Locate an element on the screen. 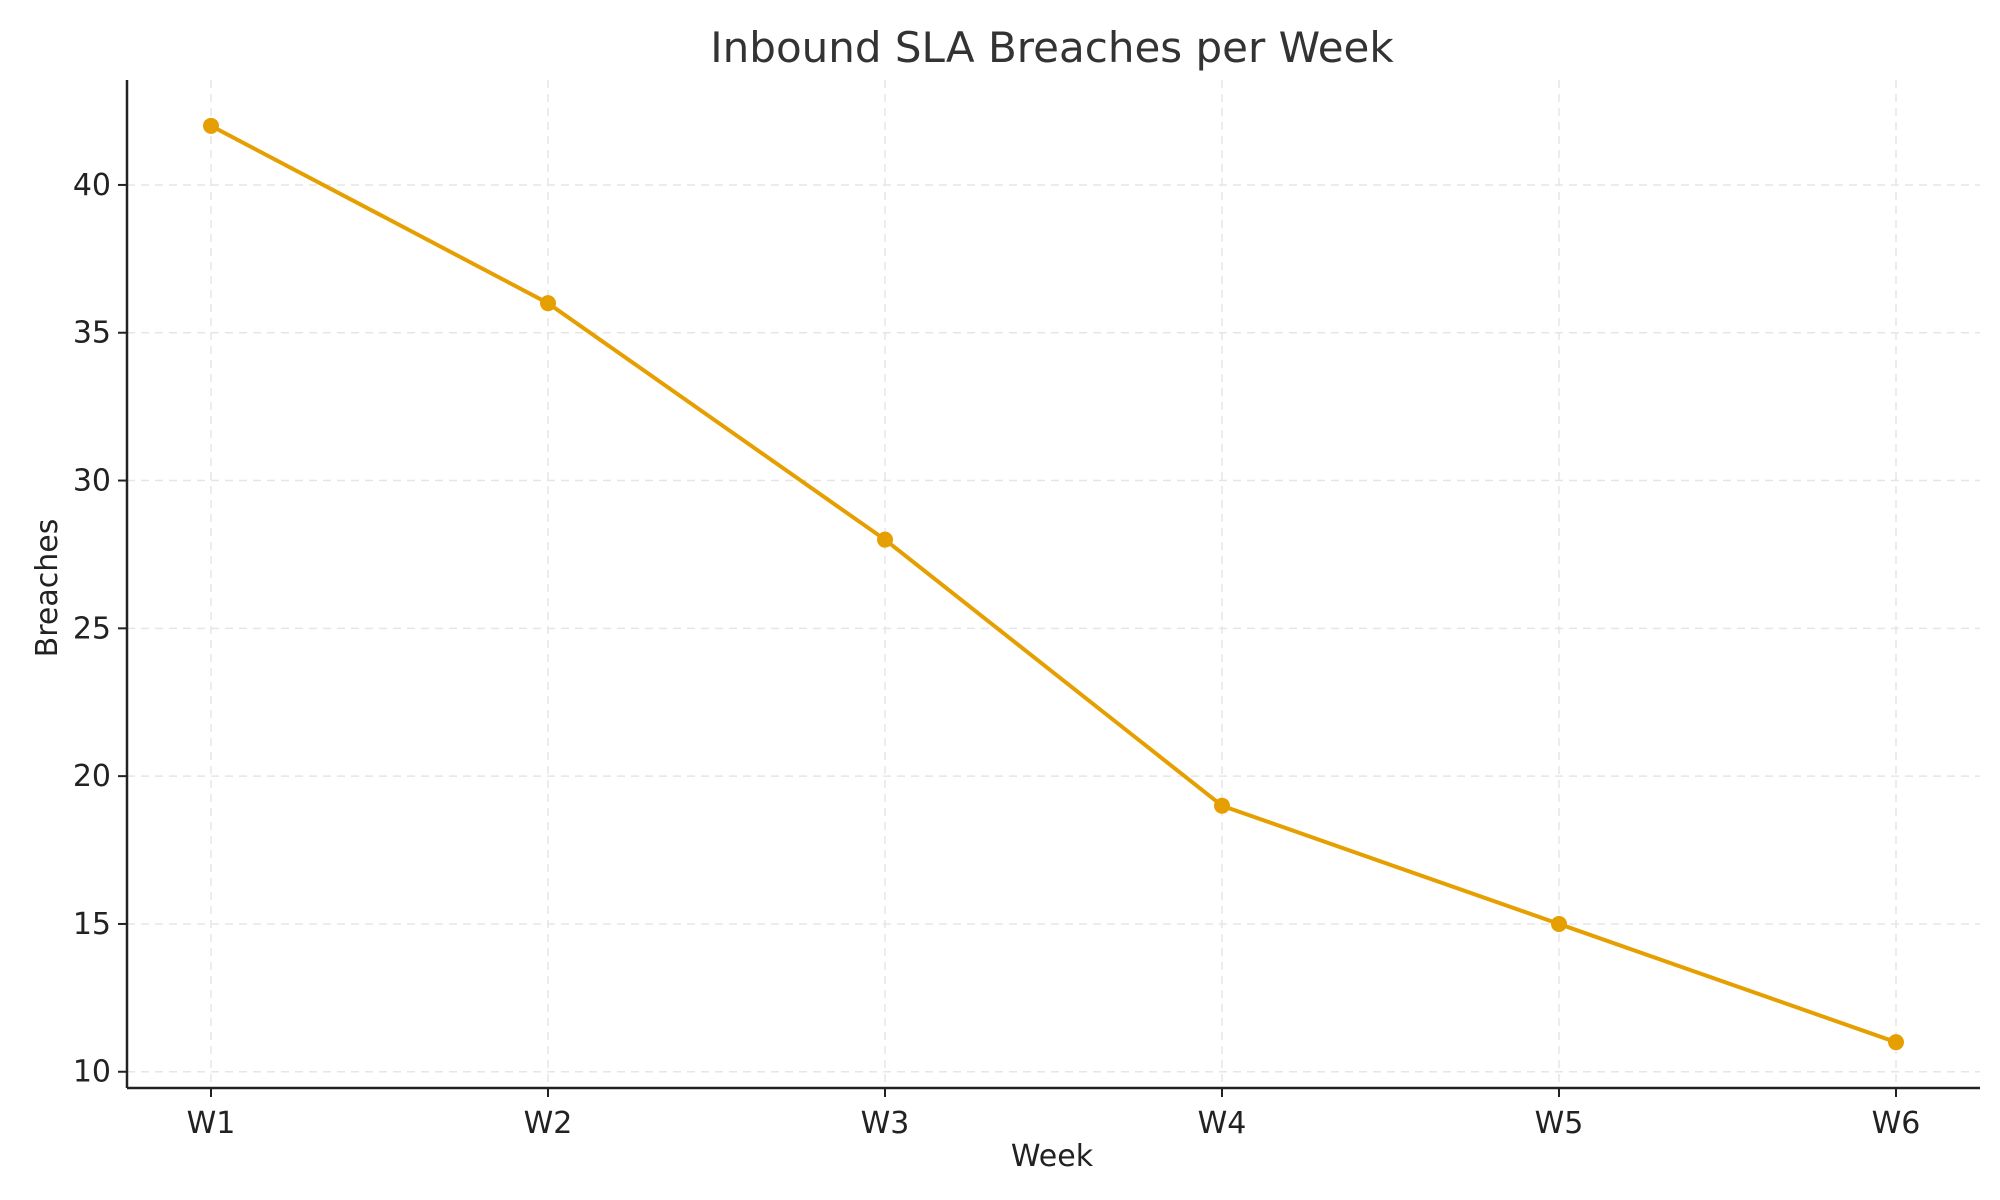  y-tick-label: 35 is located at coordinates (92, 333).